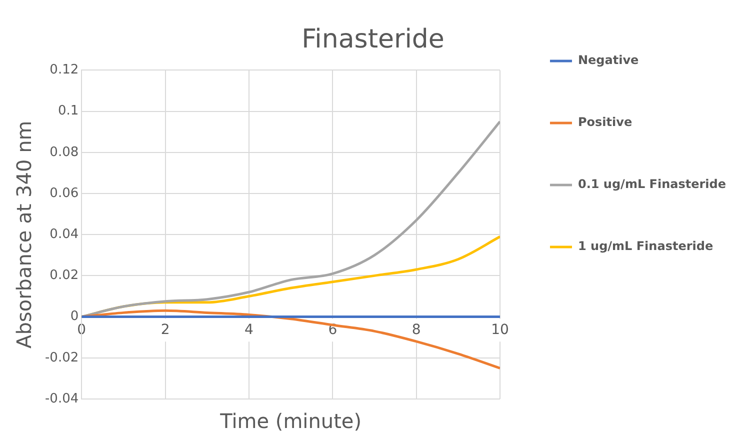 This screenshot has height=447, width=740. Describe the element at coordinates (290, 421) in the screenshot. I see `x-axis-title: Time (minute)` at that location.